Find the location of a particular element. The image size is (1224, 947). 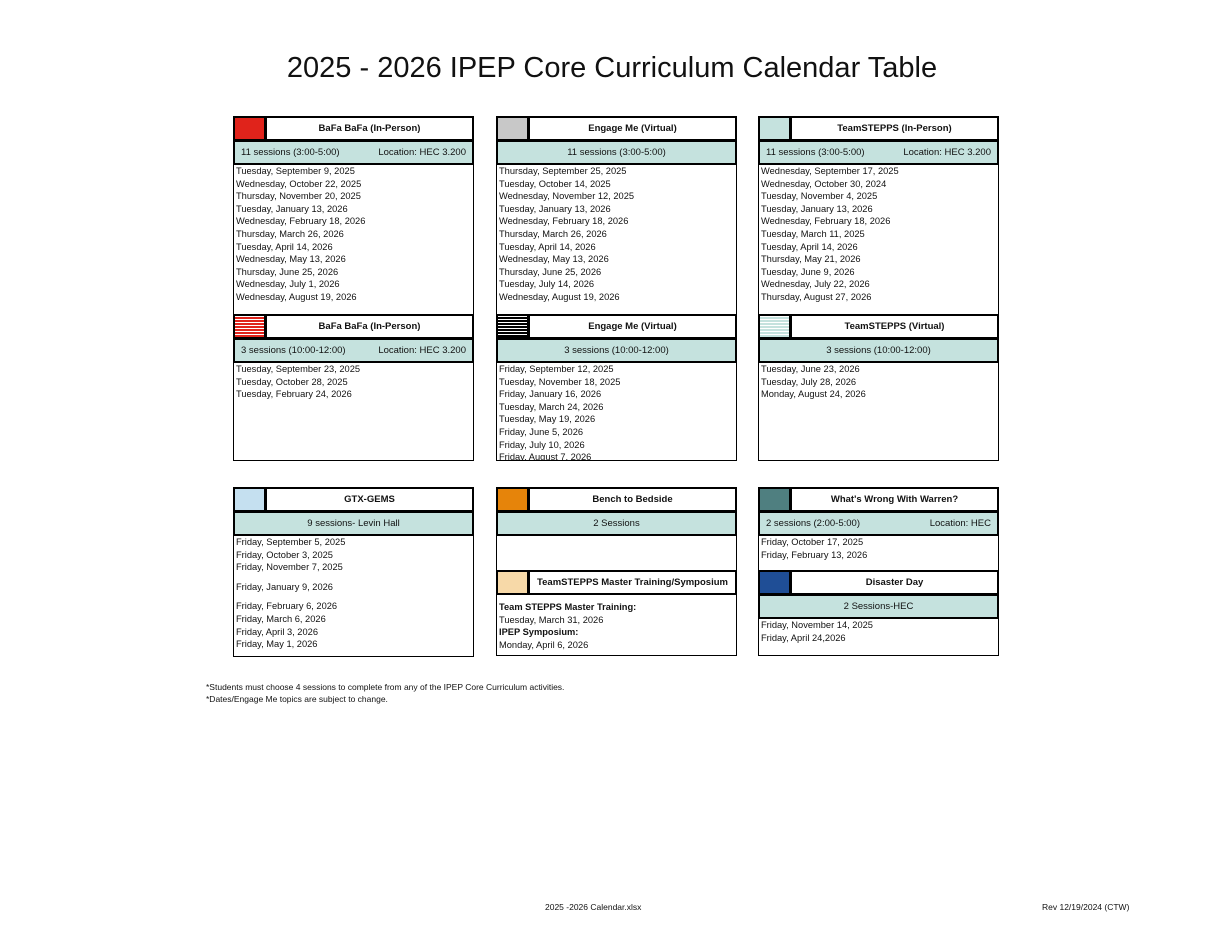

session-date: Wednesday, July 1, 2026 is located at coordinates (288, 284).